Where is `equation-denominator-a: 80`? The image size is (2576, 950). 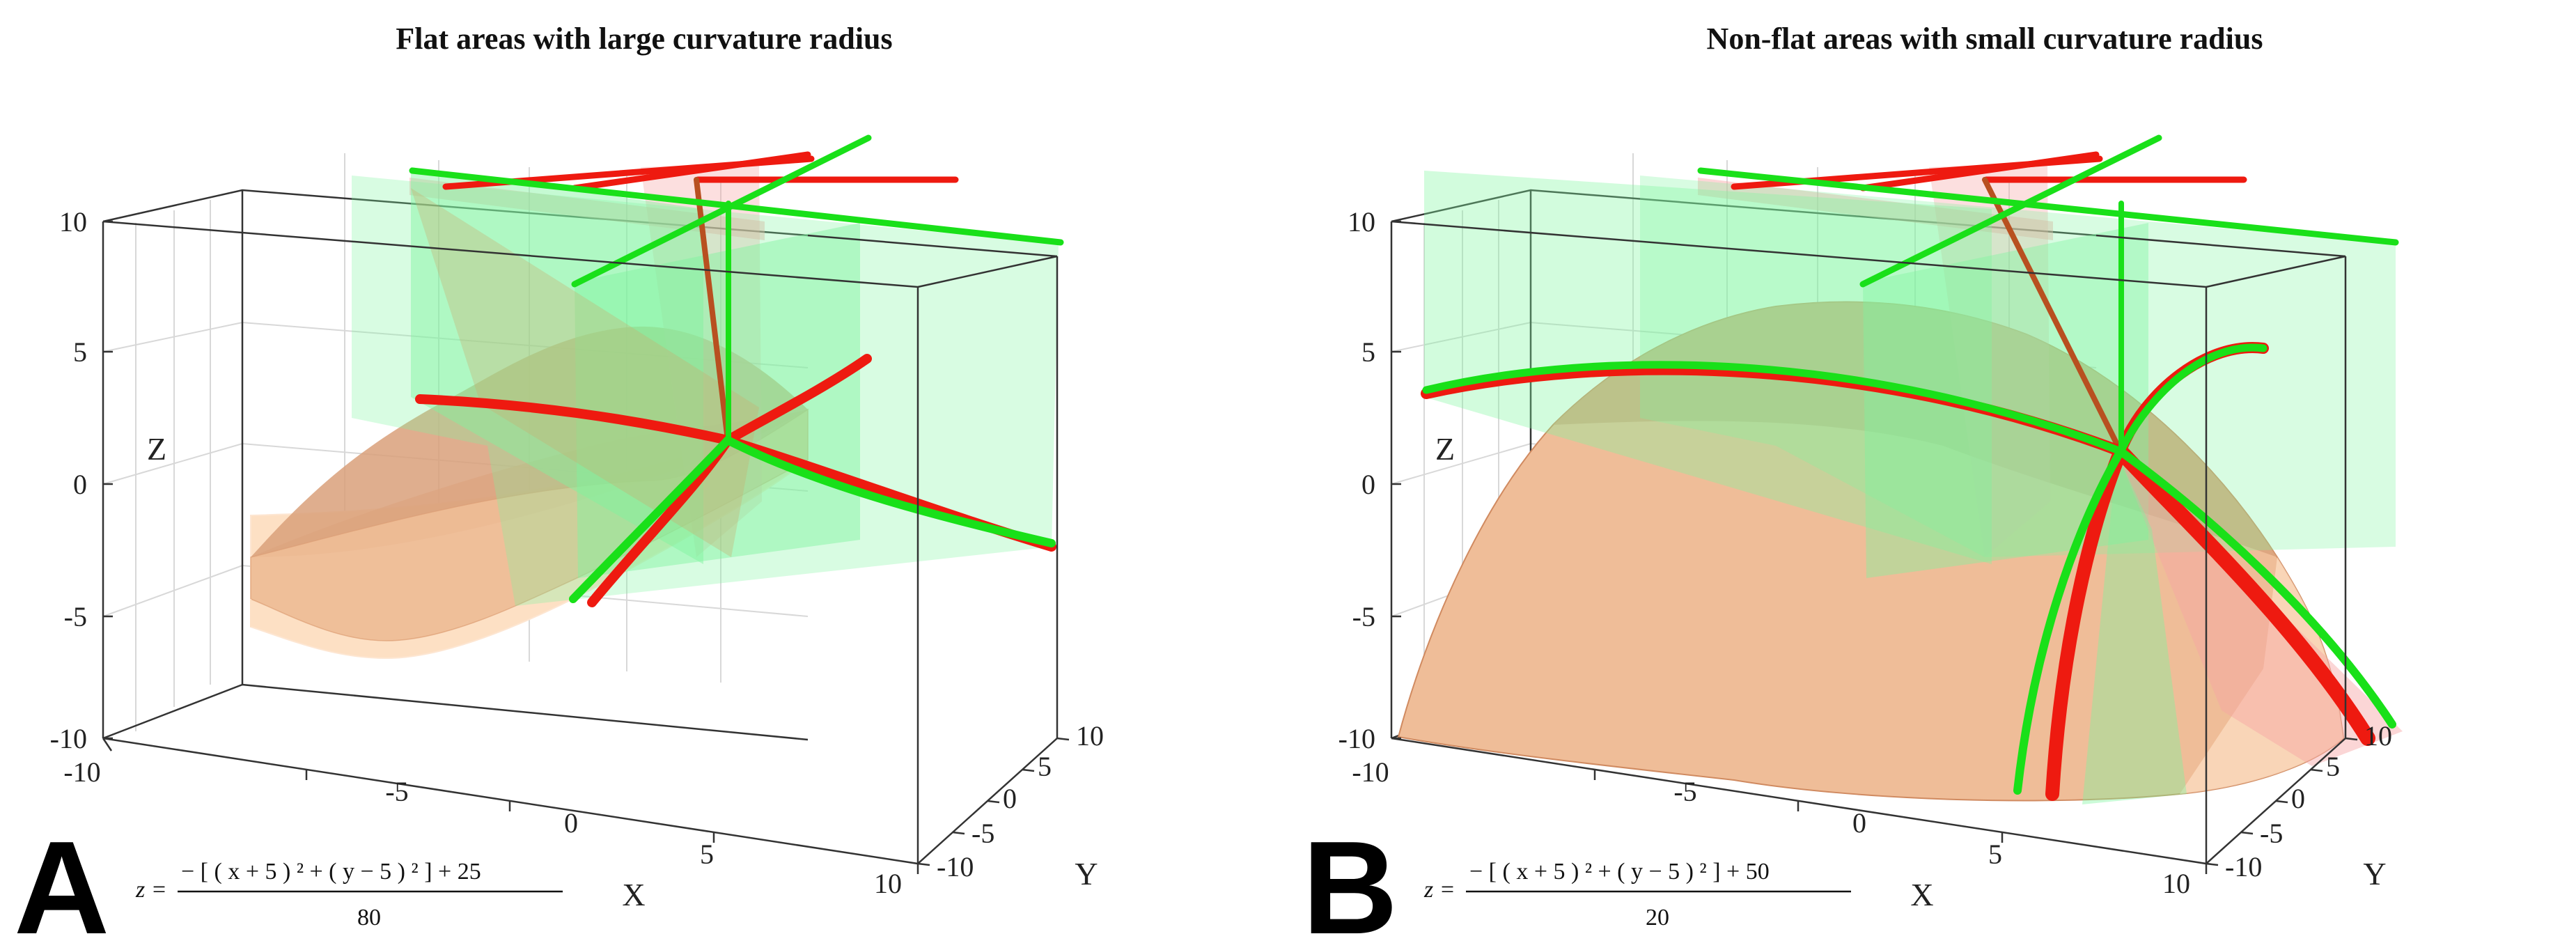
equation-denominator-a: 80 is located at coordinates (369, 917).